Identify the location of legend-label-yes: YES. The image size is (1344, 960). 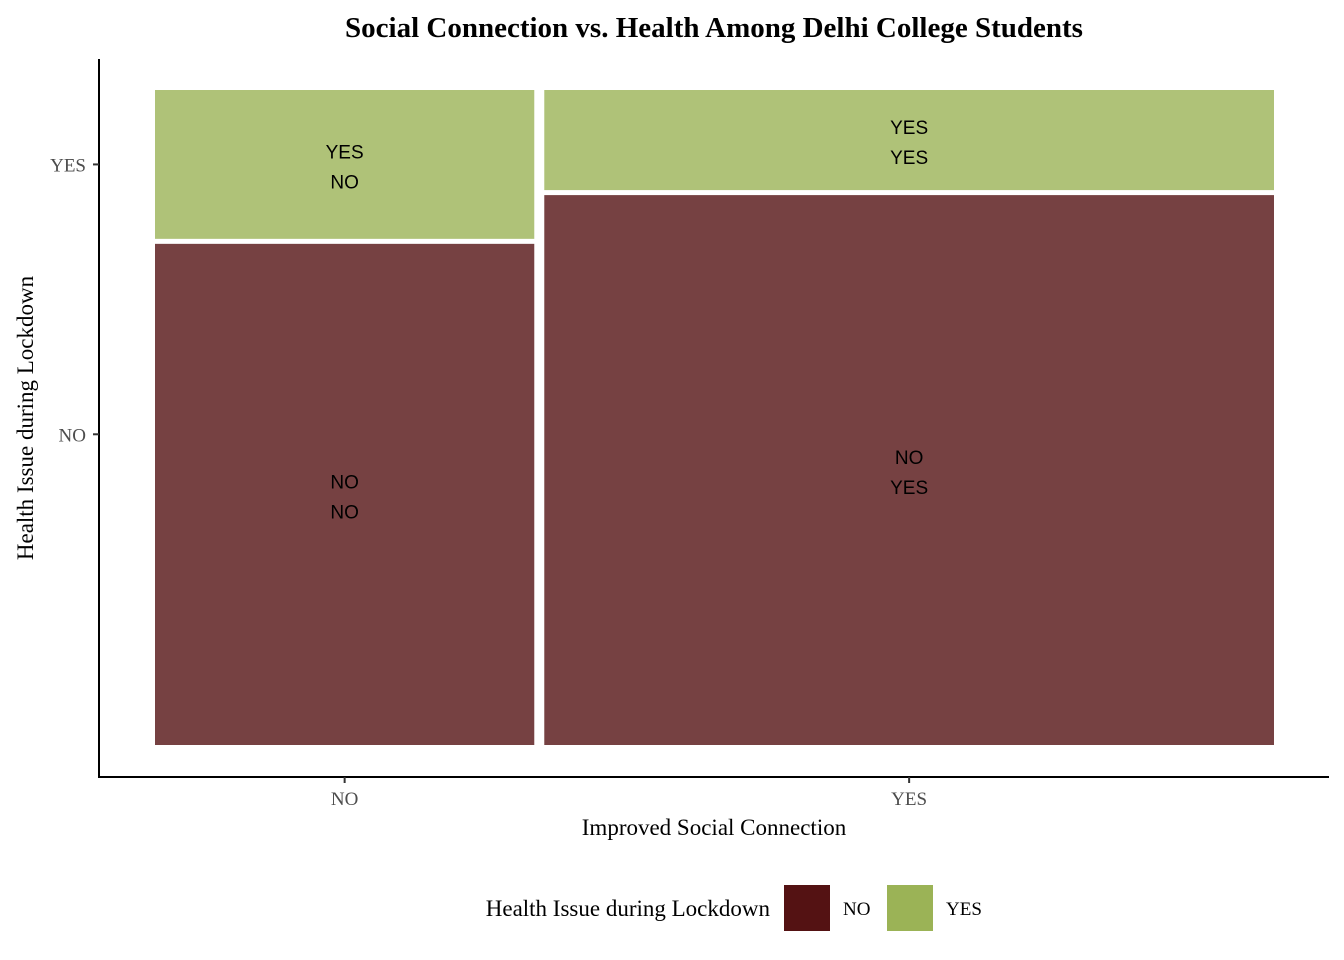
(964, 909).